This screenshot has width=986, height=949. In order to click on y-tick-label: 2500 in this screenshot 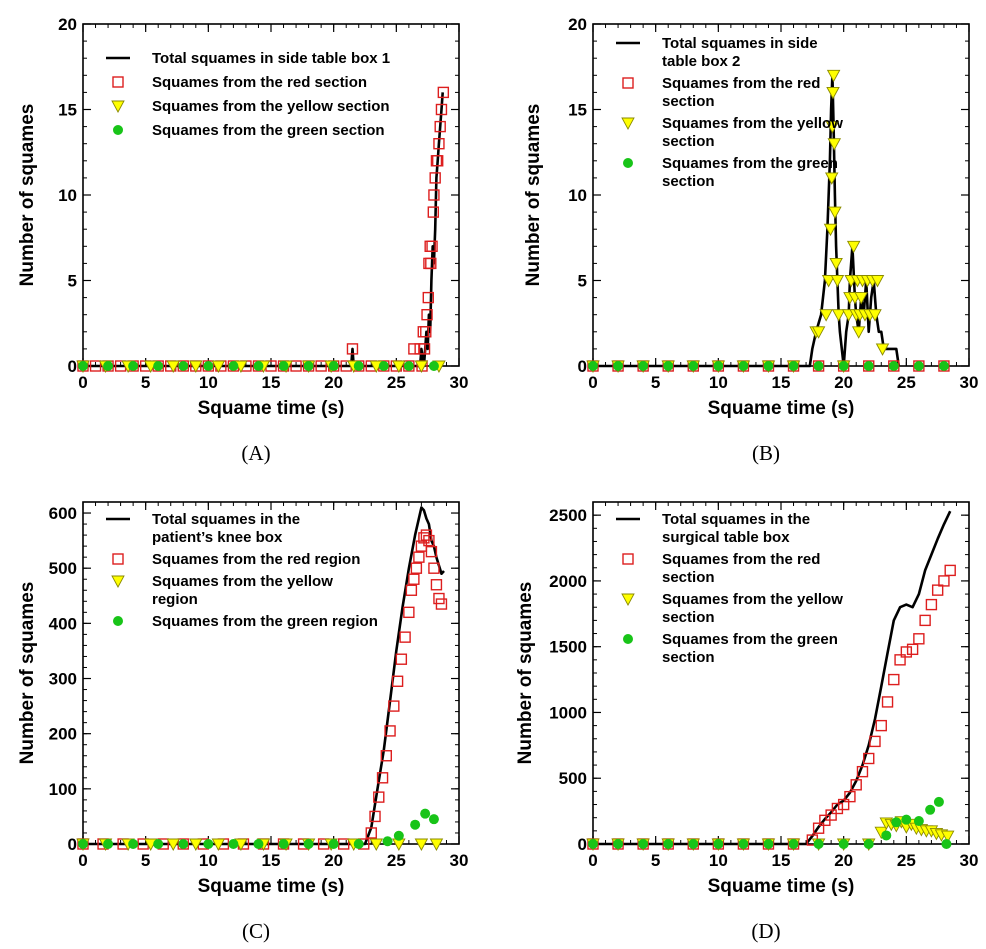, I will do `click(568, 515)`.